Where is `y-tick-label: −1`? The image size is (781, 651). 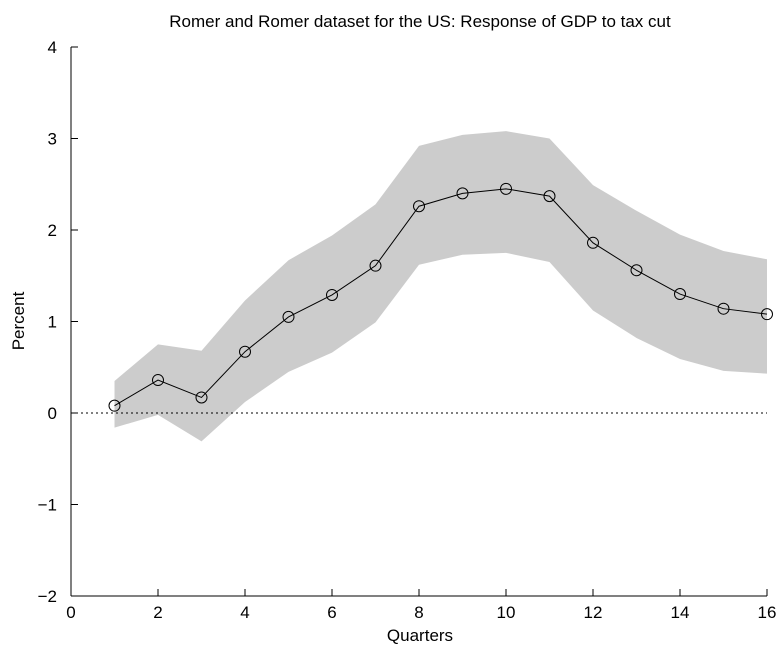 y-tick-label: −1 is located at coordinates (47, 505).